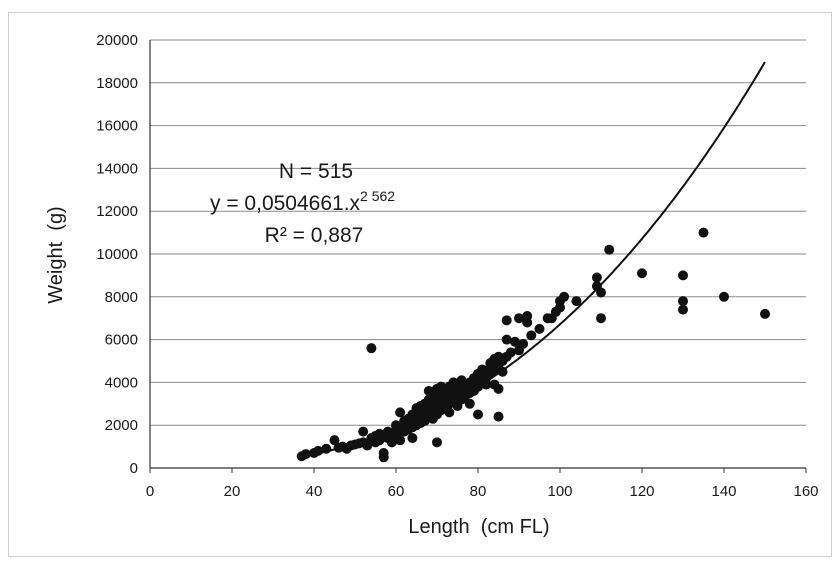  Describe the element at coordinates (377, 196) in the screenshot. I see `equation-exponent: 2 562` at that location.